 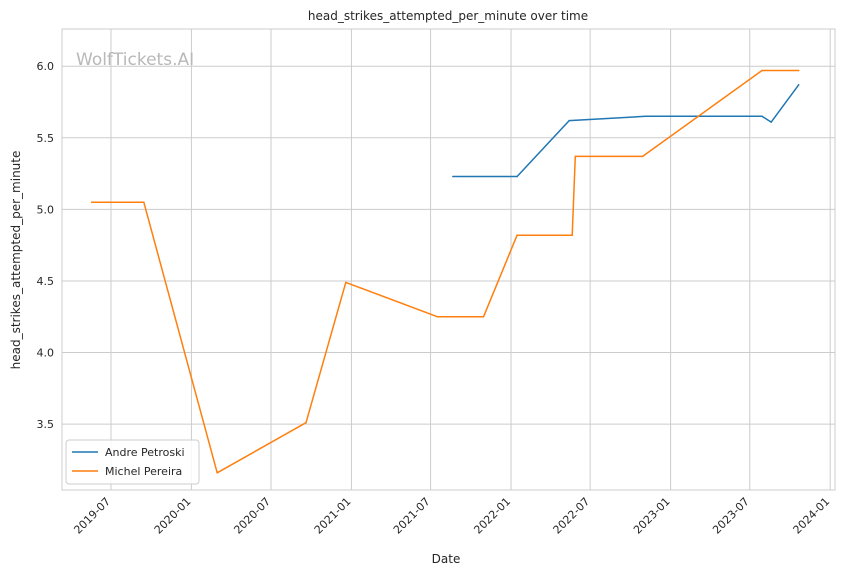 What do you see at coordinates (143, 471) in the screenshot?
I see `legend-label: Michel Pereira` at bounding box center [143, 471].